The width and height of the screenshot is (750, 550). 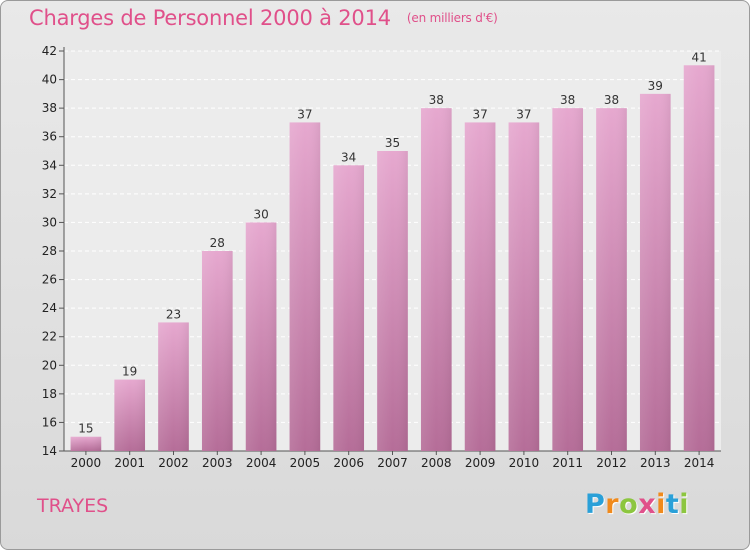 What do you see at coordinates (392, 143) in the screenshot?
I see `data-label: 35` at bounding box center [392, 143].